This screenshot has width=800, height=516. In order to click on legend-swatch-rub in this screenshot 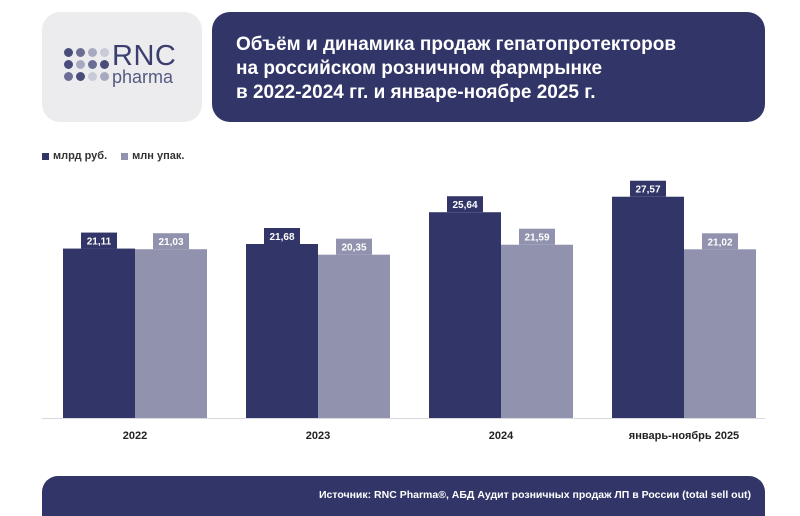, I will do `click(45, 156)`.